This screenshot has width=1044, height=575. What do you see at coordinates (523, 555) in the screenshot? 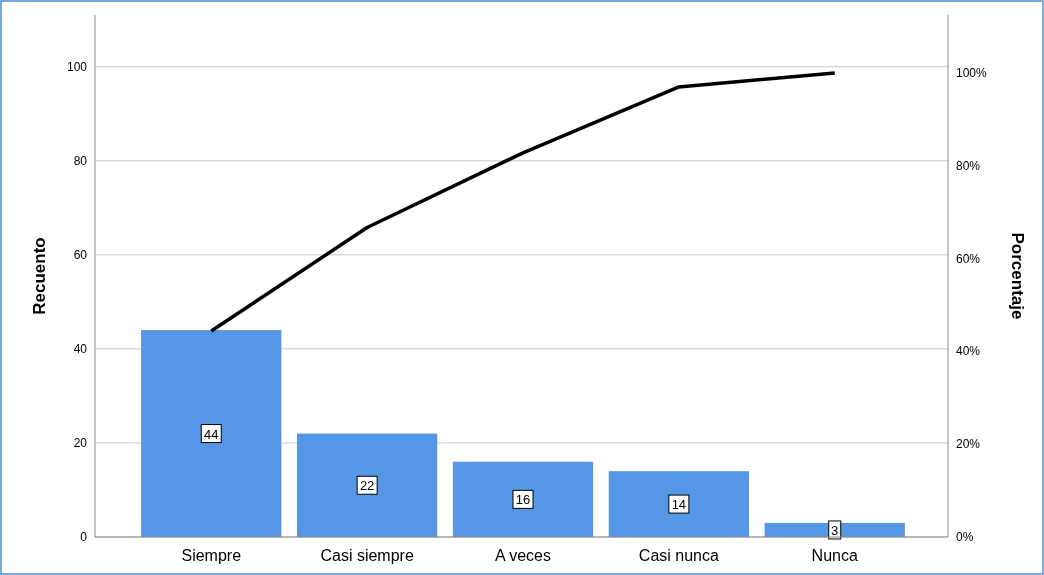
I see `x-tick-label: A veces` at bounding box center [523, 555].